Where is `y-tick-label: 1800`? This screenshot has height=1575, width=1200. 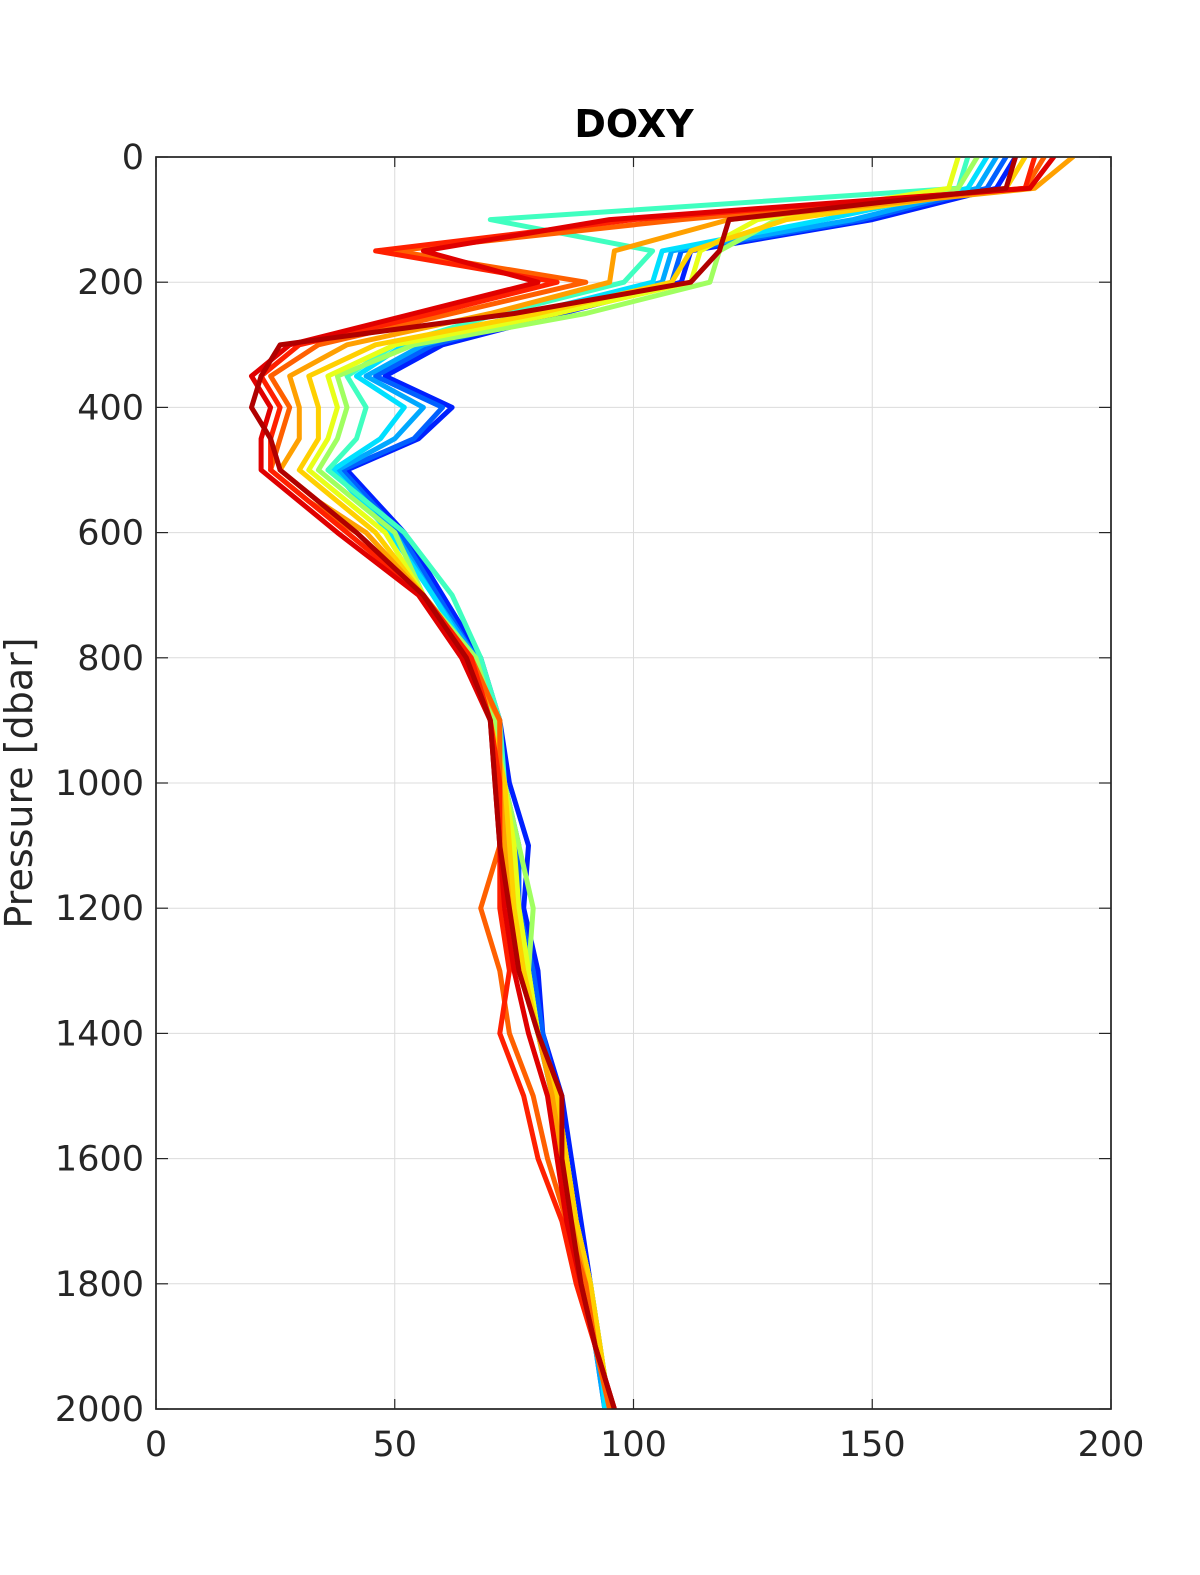
y-tick-label: 1800 is located at coordinates (99, 1285).